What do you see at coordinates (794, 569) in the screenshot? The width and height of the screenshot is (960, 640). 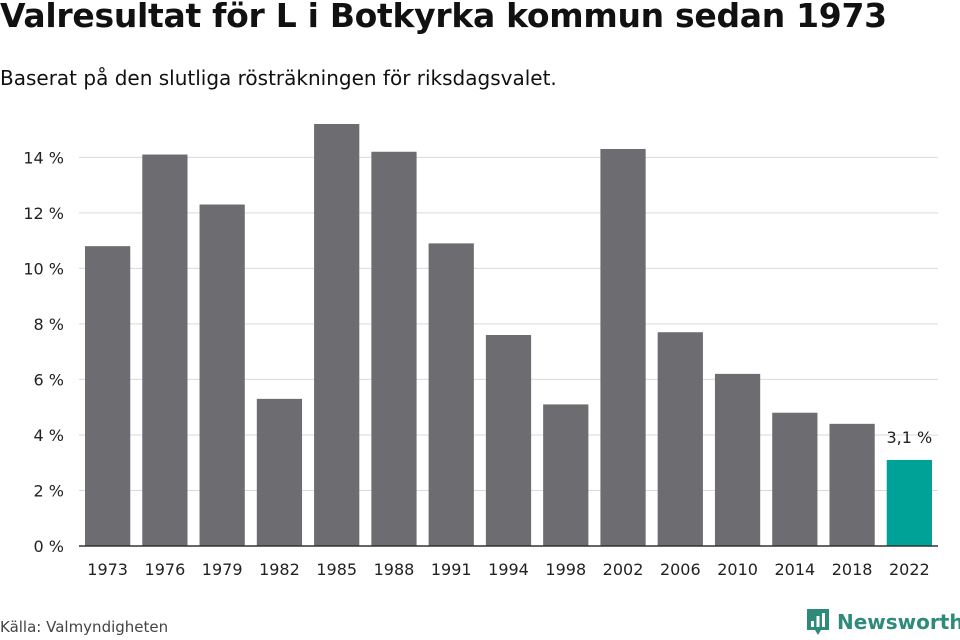 I see `x-tick-label: 2014` at bounding box center [794, 569].